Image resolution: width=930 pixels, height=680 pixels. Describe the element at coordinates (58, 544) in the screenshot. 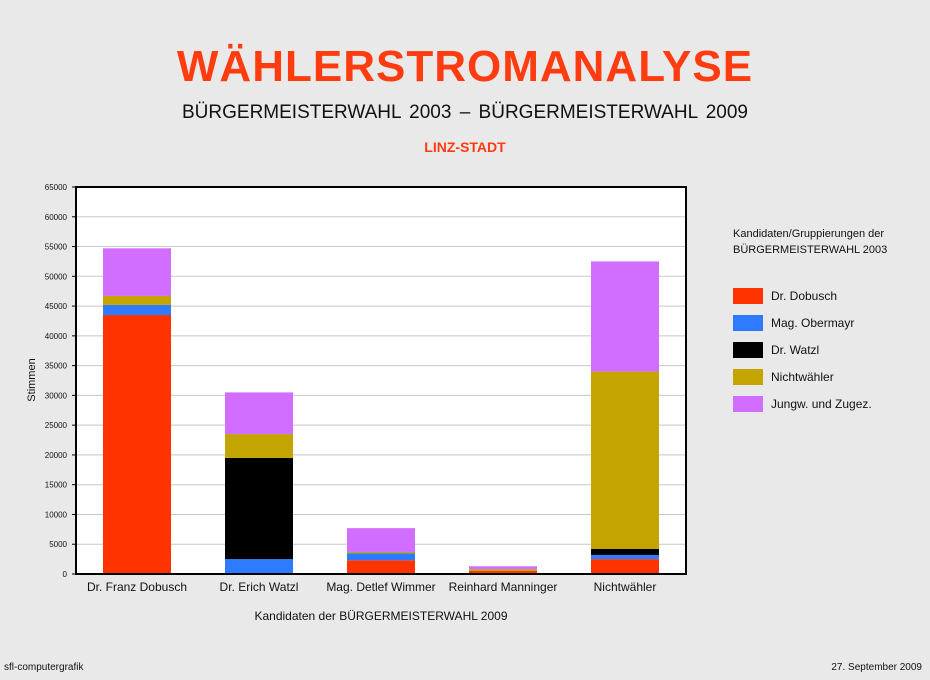

I see `y-tick-label: 5000` at that location.